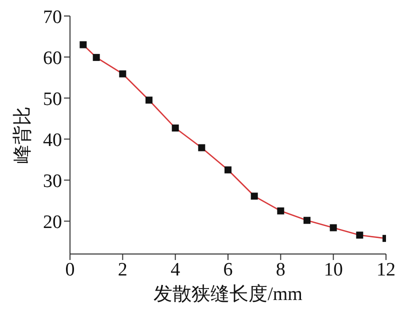 The width and height of the screenshot is (403, 320). Describe the element at coordinates (333, 269) in the screenshot. I see `x-tick-label: 10` at that location.